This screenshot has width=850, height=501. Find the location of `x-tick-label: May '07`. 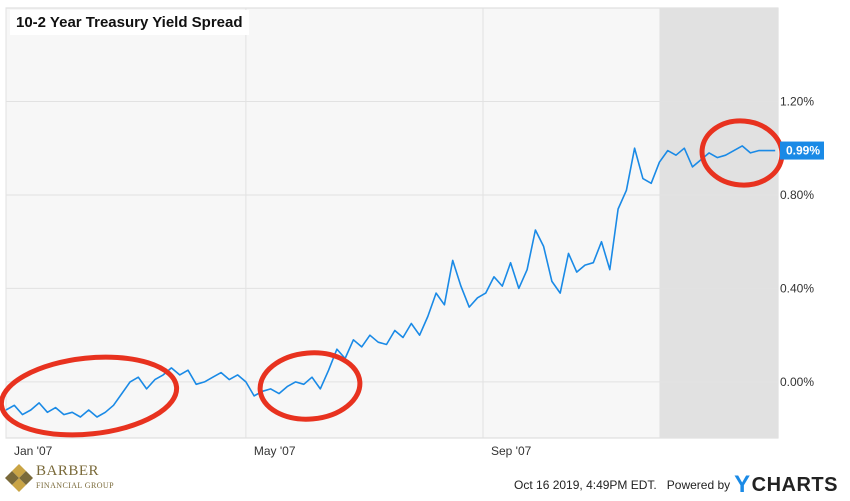

x-tick-label: May '07 is located at coordinates (275, 451).